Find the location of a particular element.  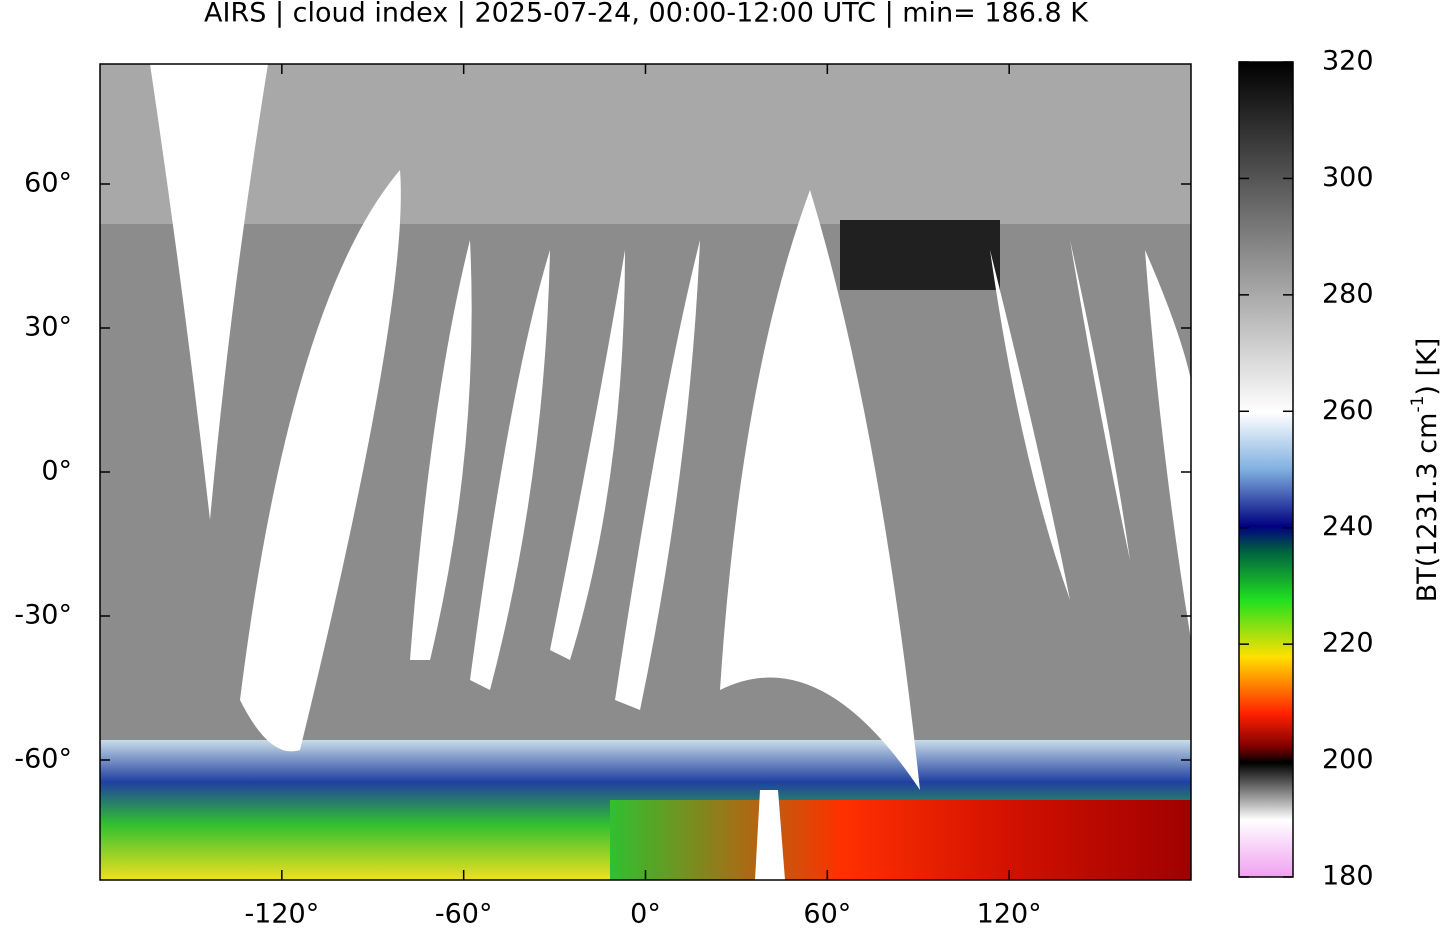

colorbar-label: BT(1231.3 cm-1) [K] is located at coordinates (1425, 470).